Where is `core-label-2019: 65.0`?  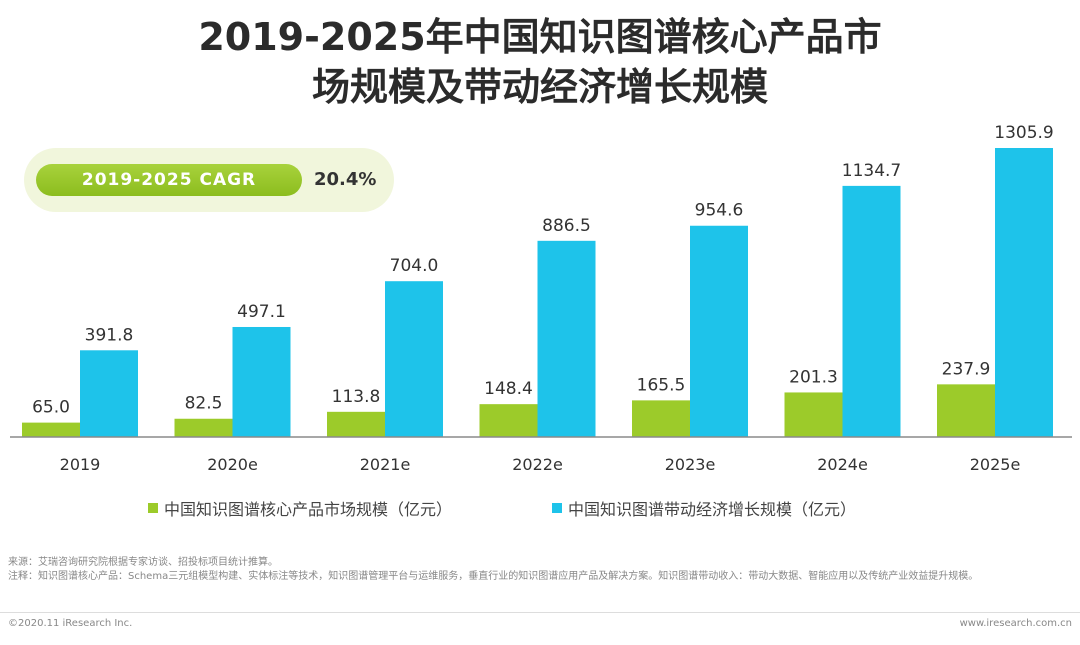 core-label-2019: 65.0 is located at coordinates (51, 408).